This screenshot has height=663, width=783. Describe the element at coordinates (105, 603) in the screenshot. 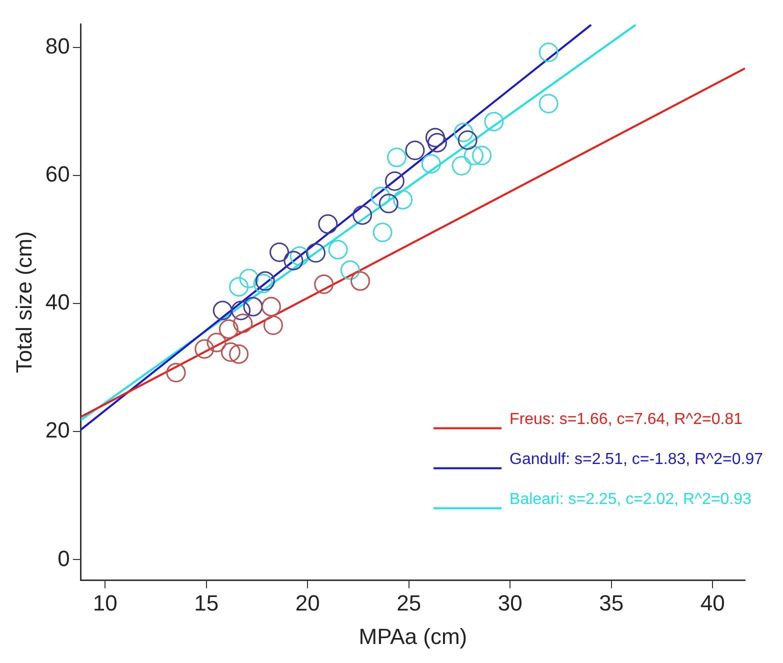

I see `x-tick-label: 10` at that location.